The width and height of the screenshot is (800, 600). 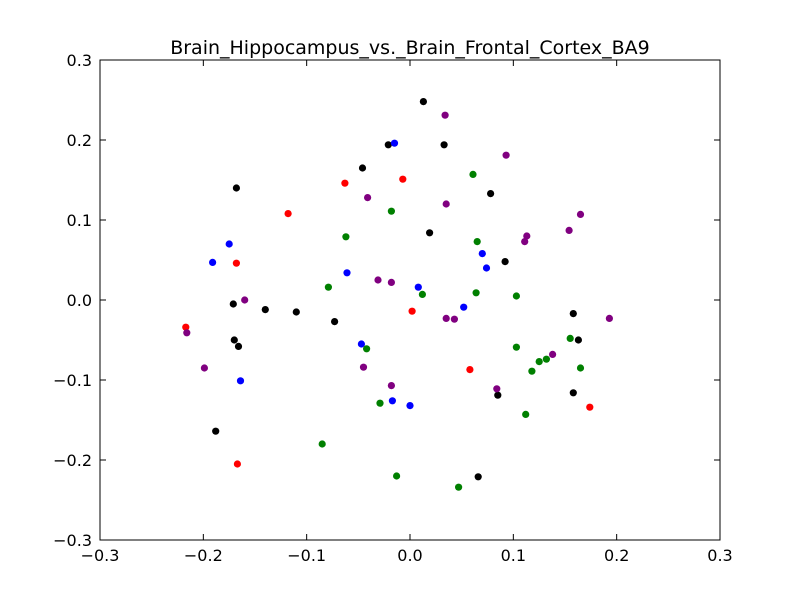 I want to click on y-tick-label-5: 0.2, so click(x=79, y=140).